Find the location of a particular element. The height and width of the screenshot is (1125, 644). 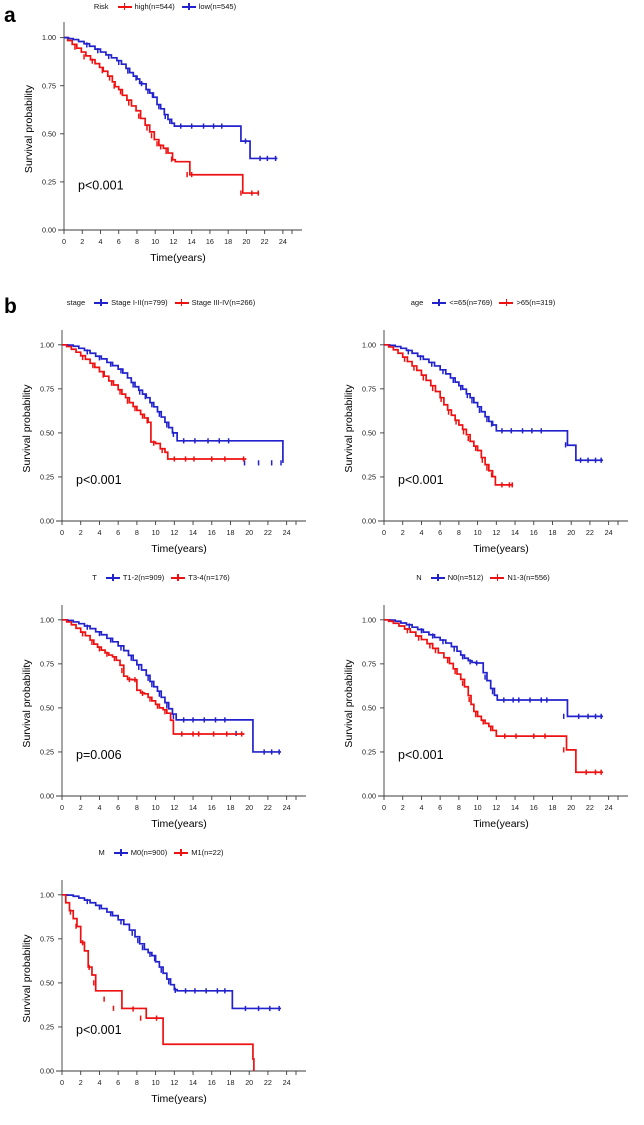

legend-label: >65(n=319) is located at coordinates (536, 302).